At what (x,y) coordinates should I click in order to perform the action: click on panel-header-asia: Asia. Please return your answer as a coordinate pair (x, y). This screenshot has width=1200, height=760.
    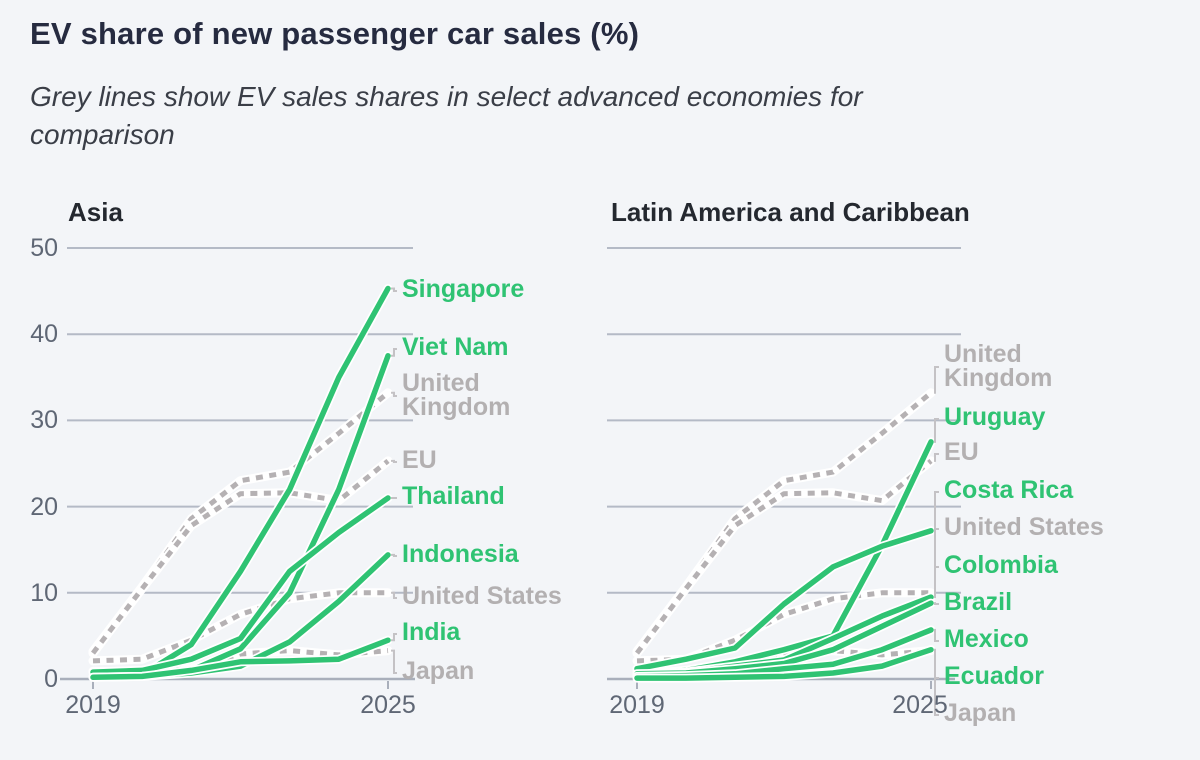
    Looking at the image, I should click on (95, 212).